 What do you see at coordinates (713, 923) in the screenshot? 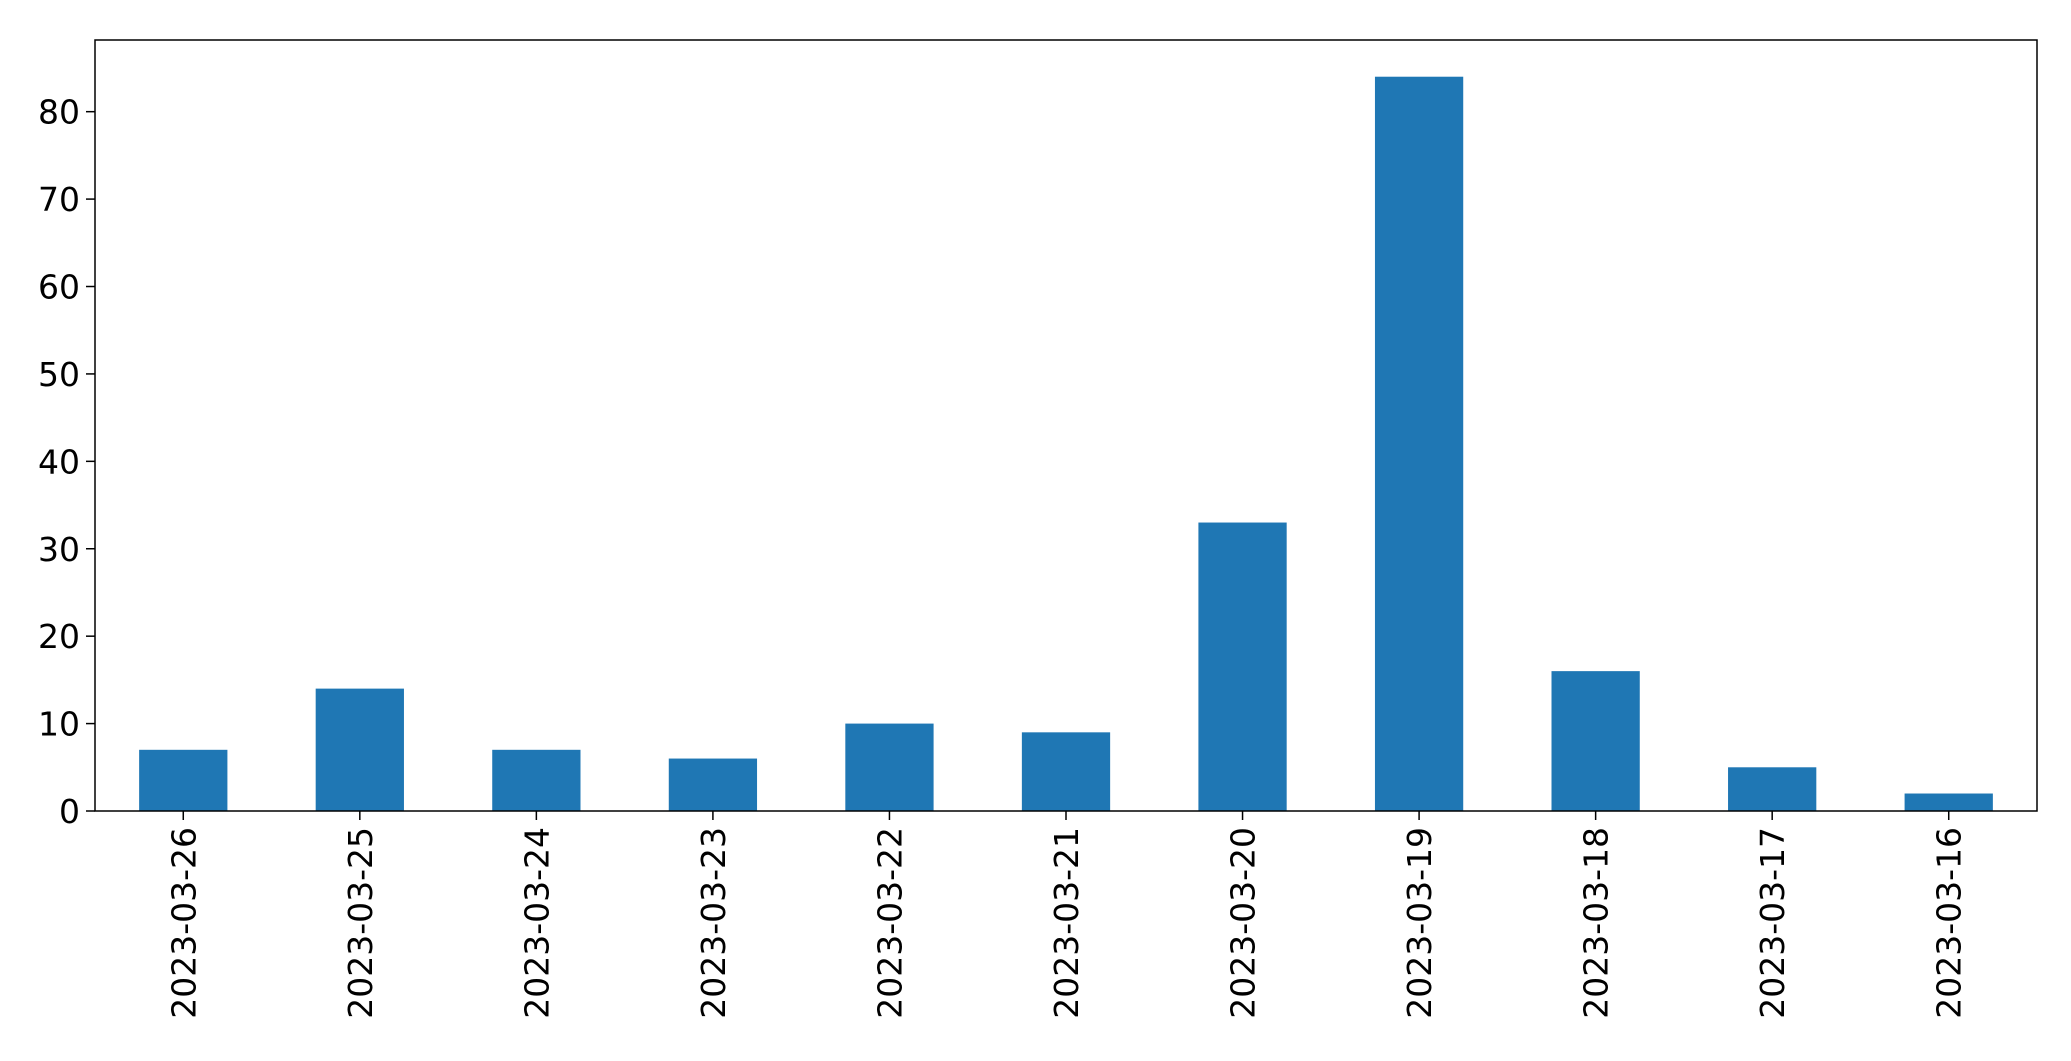
I see `x-tick-label: 2023-03-23` at bounding box center [713, 923].